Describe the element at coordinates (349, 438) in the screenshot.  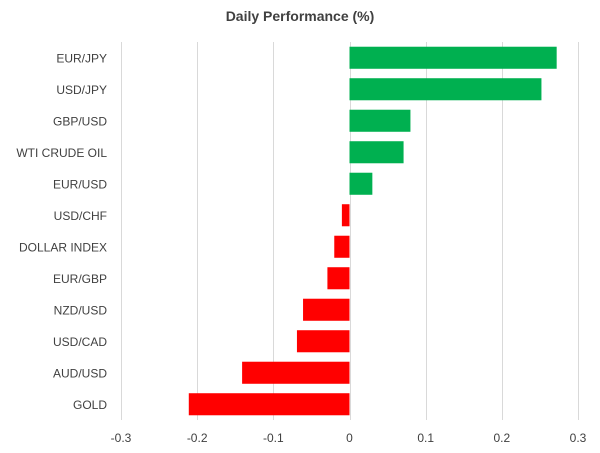
I see `x-tick-label: 0` at that location.